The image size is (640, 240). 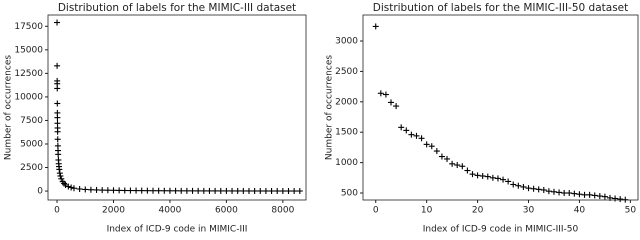 What do you see at coordinates (346, 133) in the screenshot?
I see `y-tick-label: 1500` at bounding box center [346, 133].